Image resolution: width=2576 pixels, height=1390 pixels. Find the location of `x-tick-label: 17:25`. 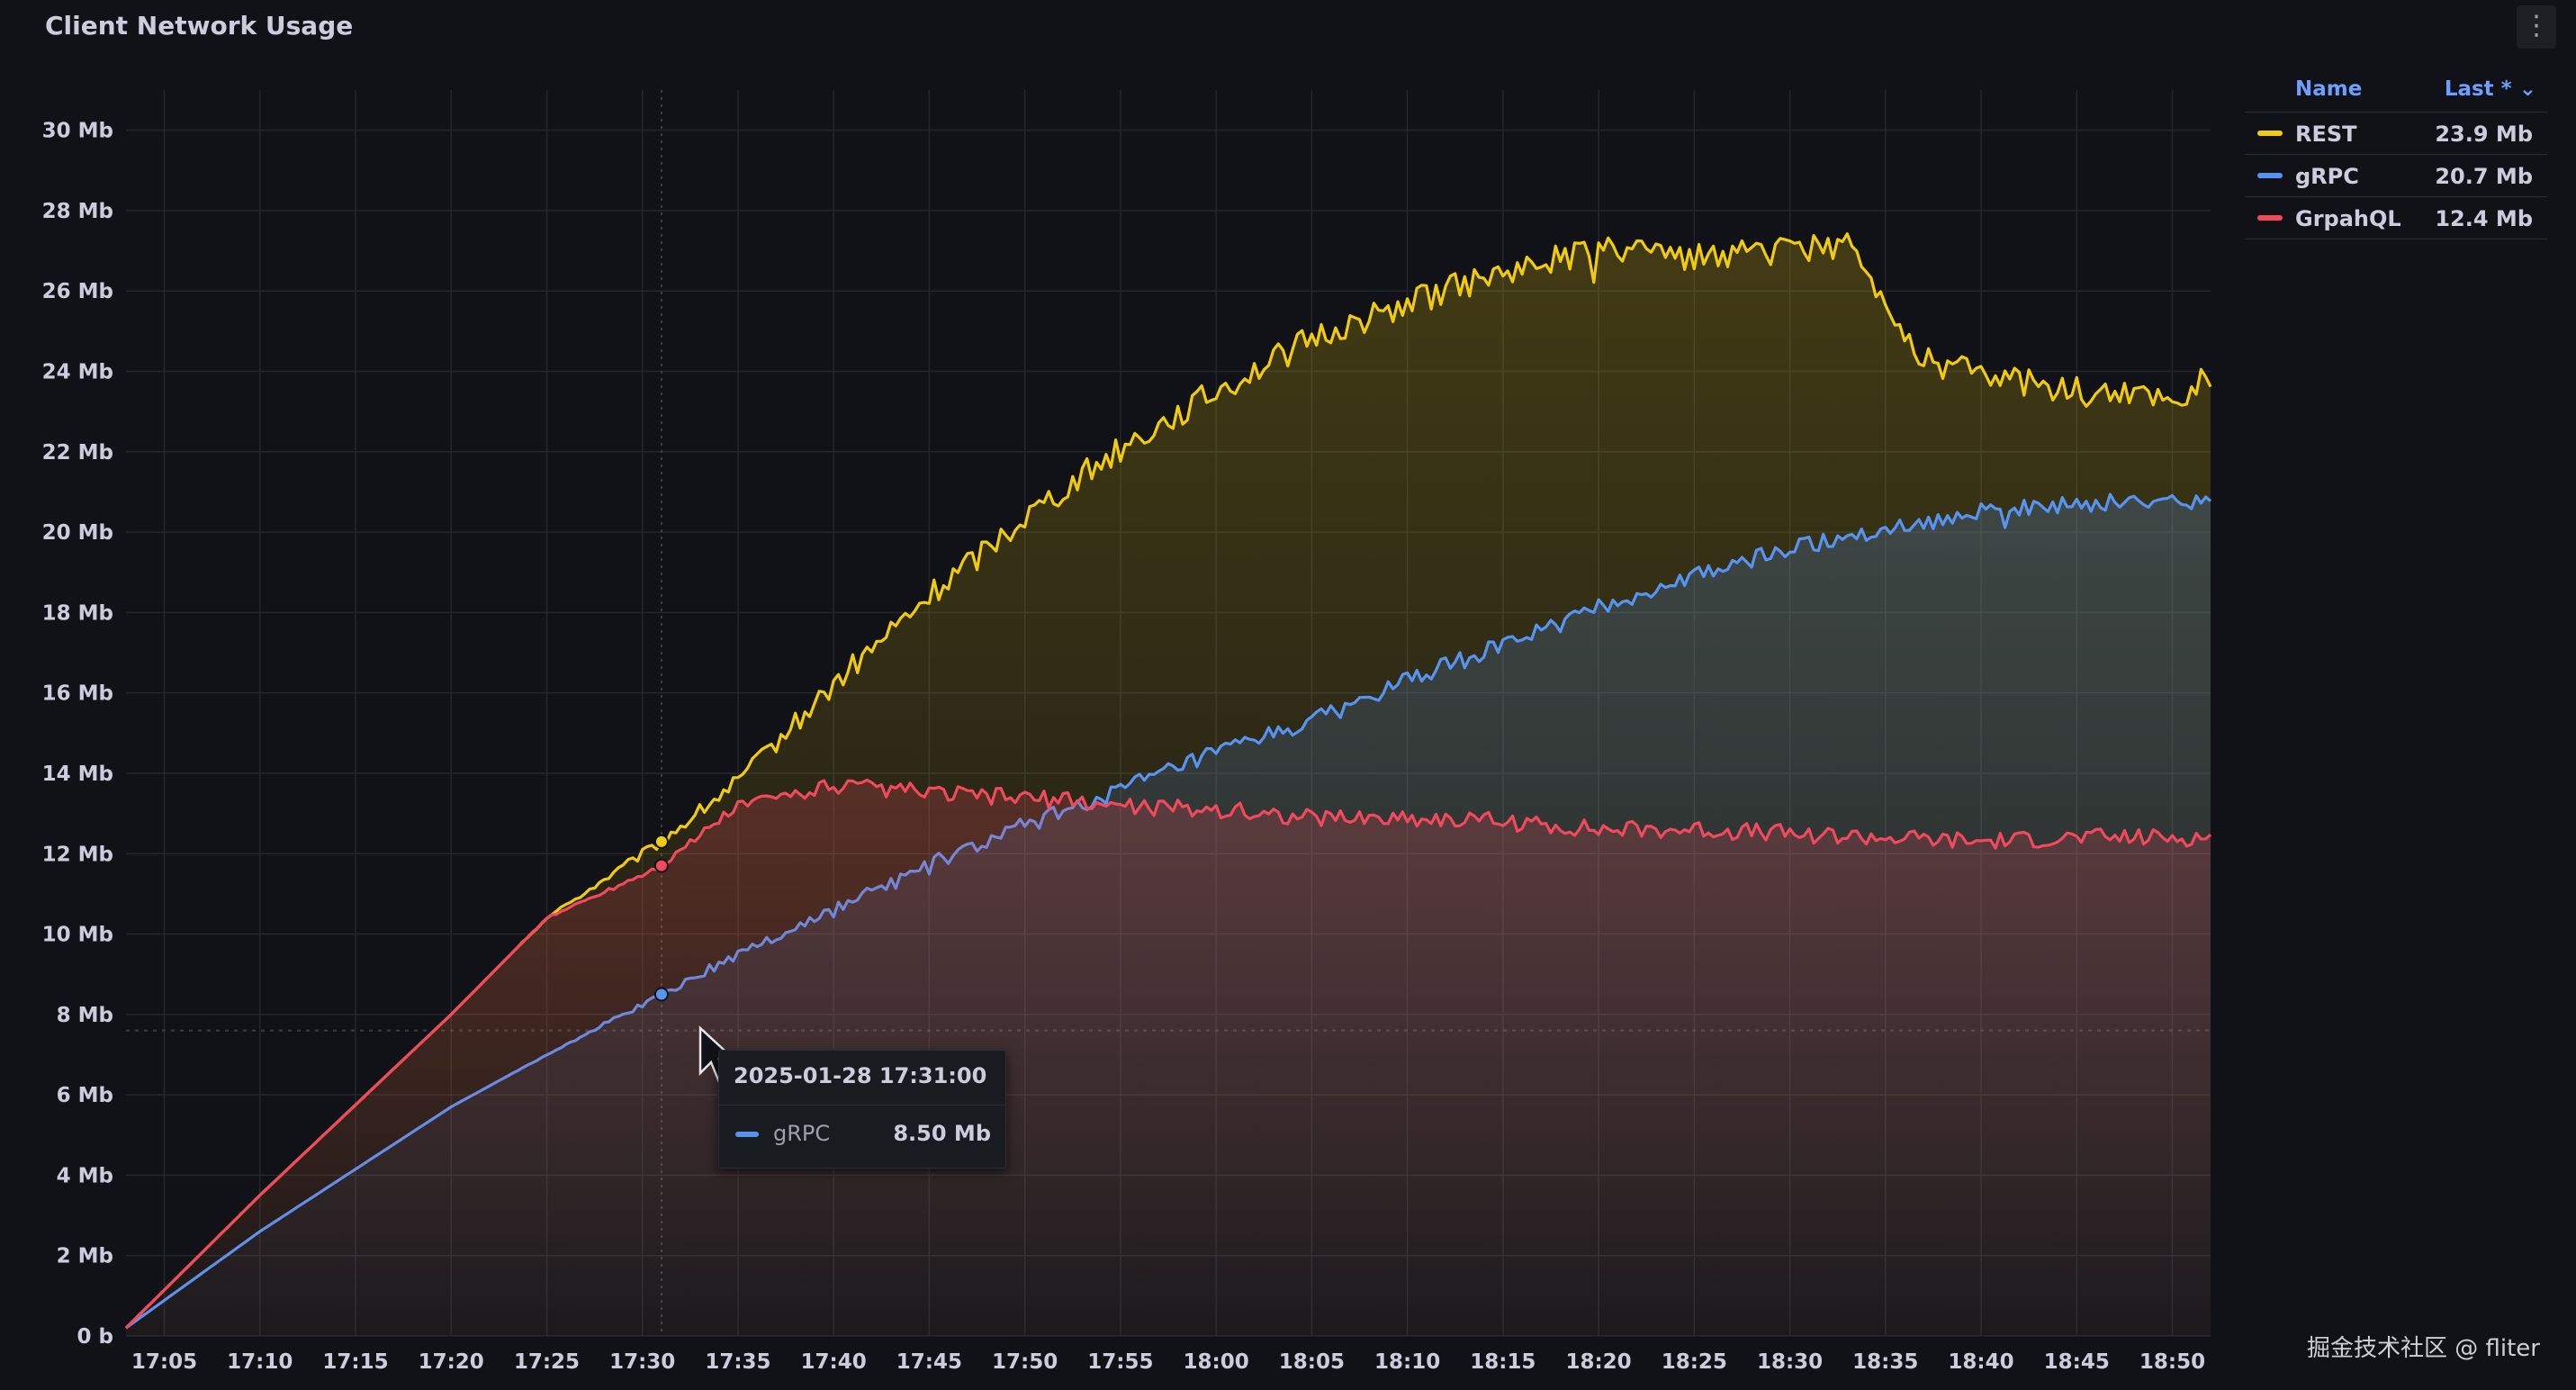

x-tick-label: 17:25 is located at coordinates (547, 1362).